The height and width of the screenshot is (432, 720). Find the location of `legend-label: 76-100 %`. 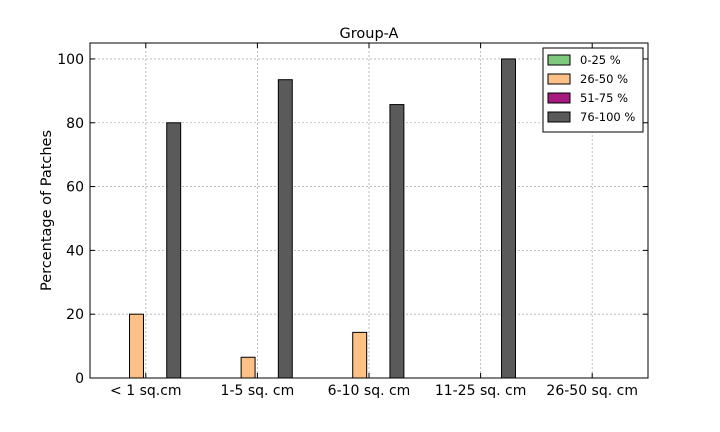

legend-label: 76-100 % is located at coordinates (607, 117).